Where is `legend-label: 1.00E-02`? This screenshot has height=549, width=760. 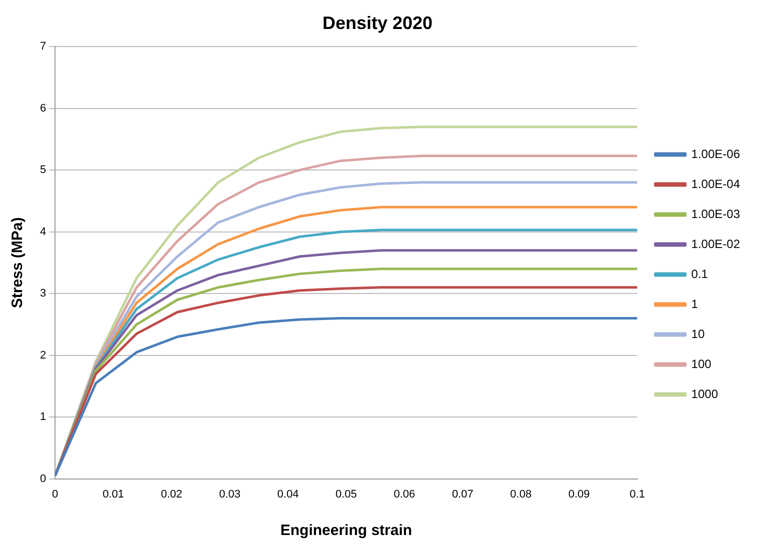
legend-label: 1.00E-02 is located at coordinates (715, 243).